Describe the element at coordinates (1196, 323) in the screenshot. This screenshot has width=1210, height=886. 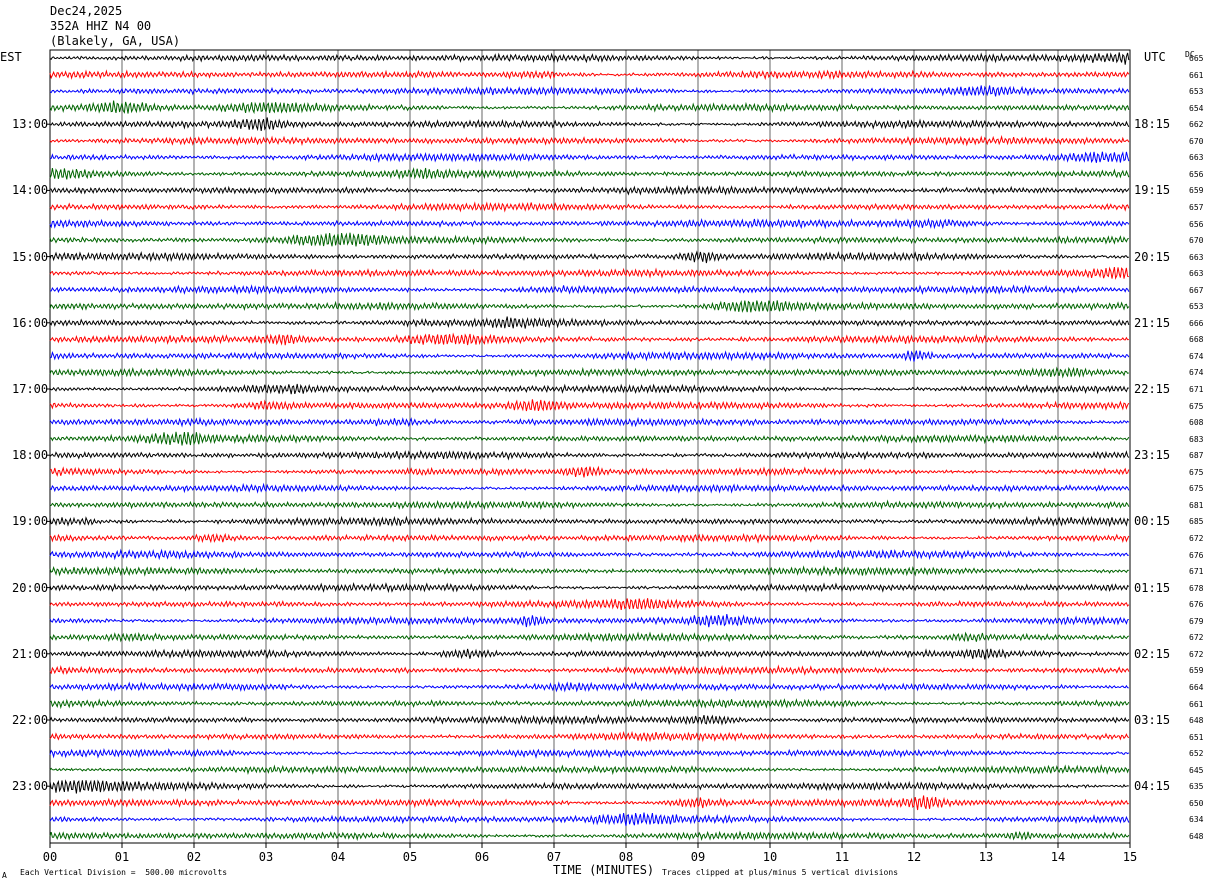
I see `dc-offset-label: 666` at that location.